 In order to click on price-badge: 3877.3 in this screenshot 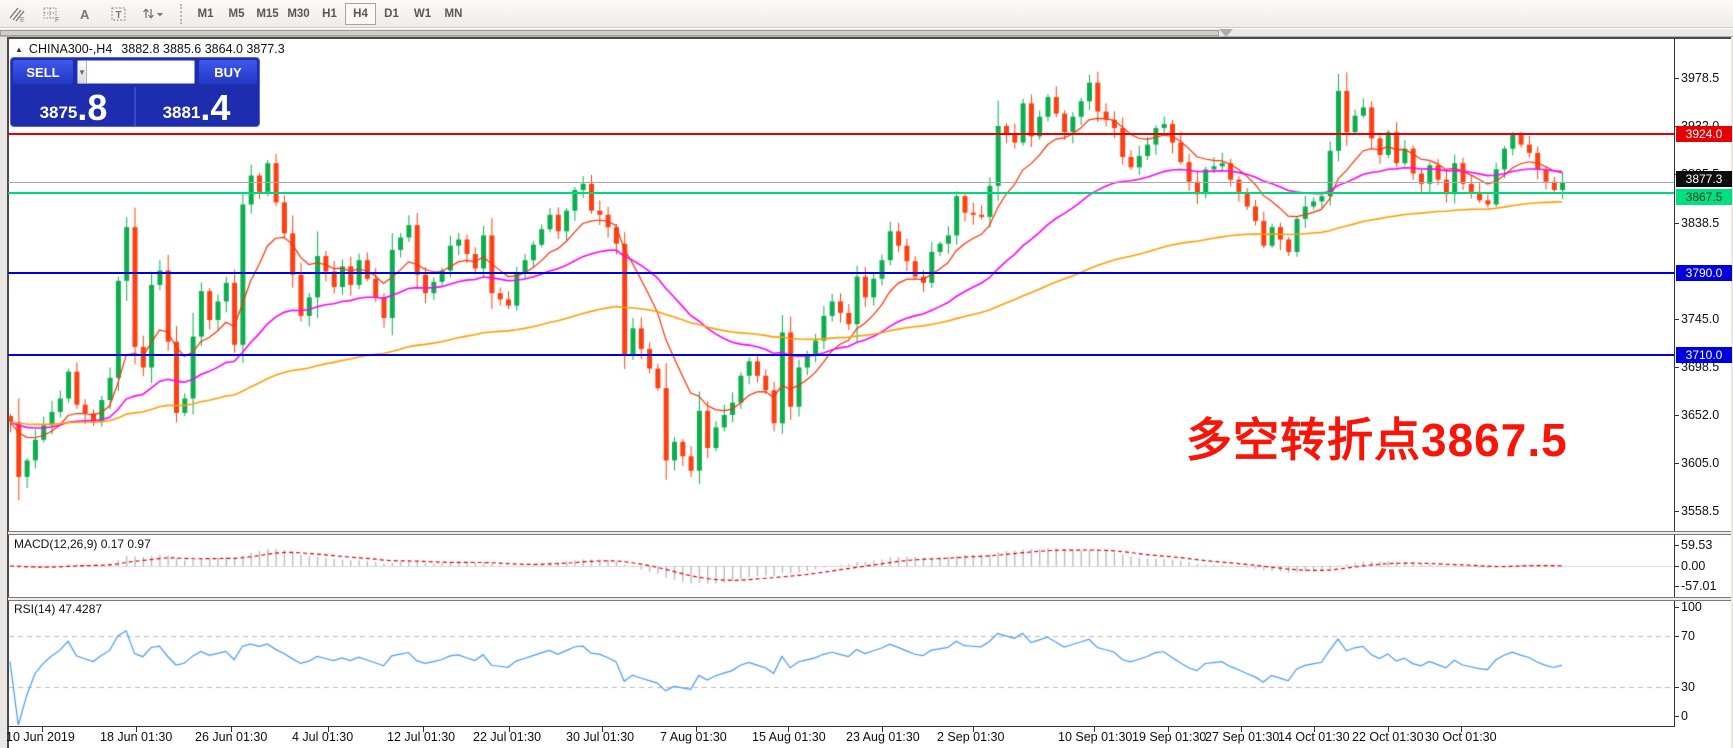, I will do `click(1704, 179)`.